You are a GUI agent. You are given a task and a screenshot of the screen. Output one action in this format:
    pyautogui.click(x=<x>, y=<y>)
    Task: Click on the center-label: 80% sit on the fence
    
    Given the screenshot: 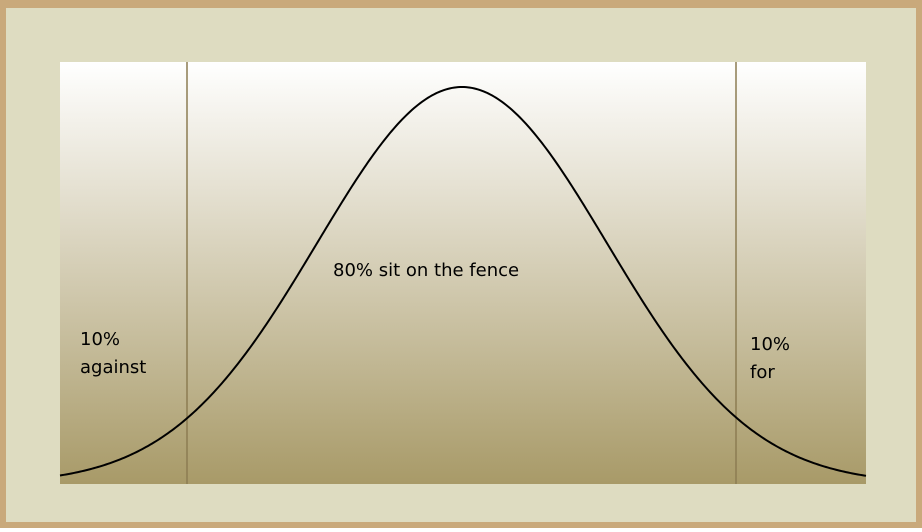 What is the action you would take?
    pyautogui.click(x=426, y=270)
    